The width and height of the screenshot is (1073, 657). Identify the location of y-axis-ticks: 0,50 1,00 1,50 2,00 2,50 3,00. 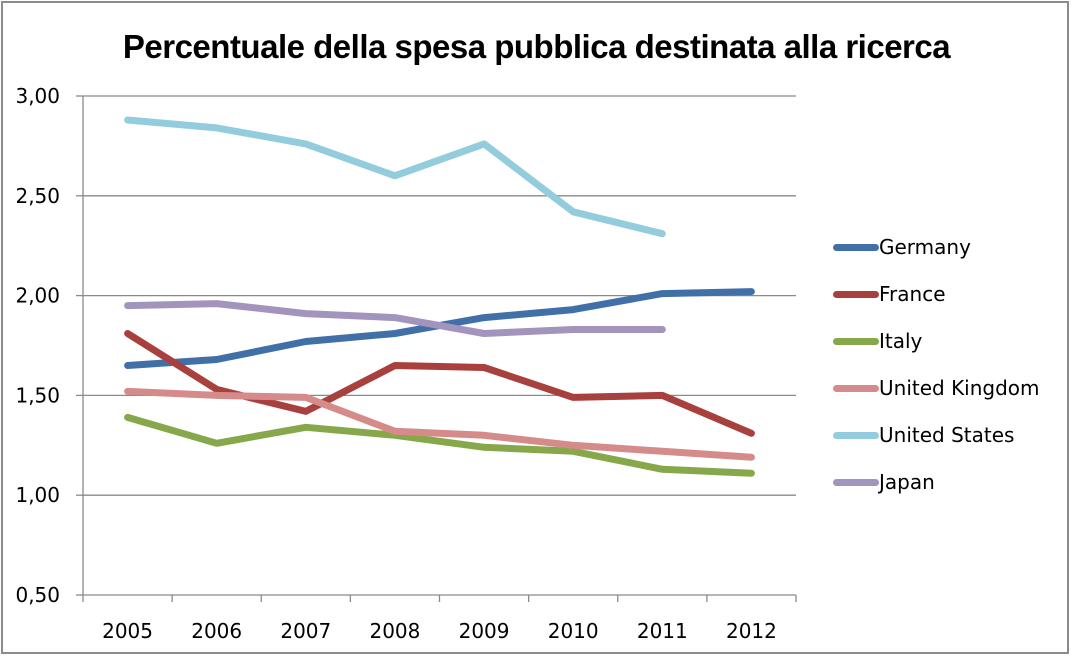
(49, 345).